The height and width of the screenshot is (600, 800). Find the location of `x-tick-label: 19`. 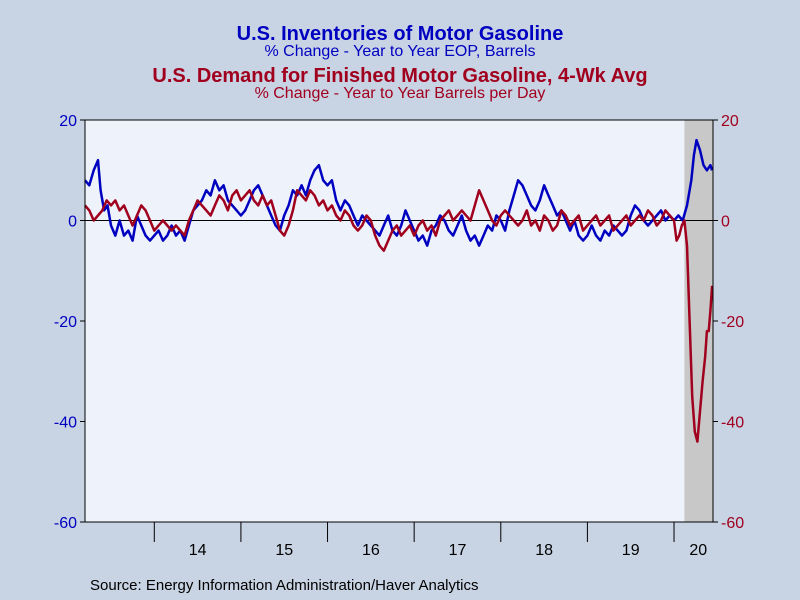

x-tick-label: 19 is located at coordinates (631, 550).